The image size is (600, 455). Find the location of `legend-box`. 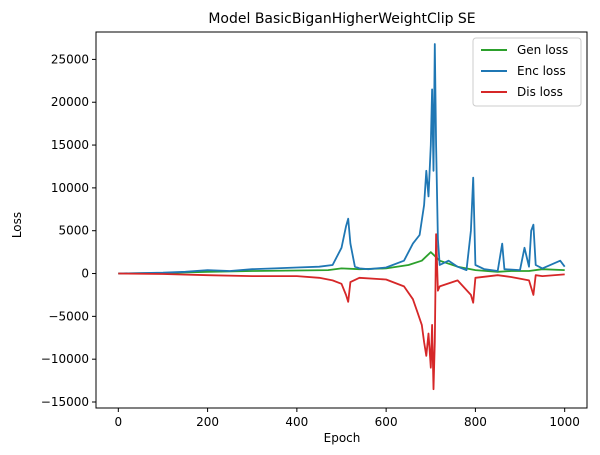

legend-box is located at coordinates (527, 72).